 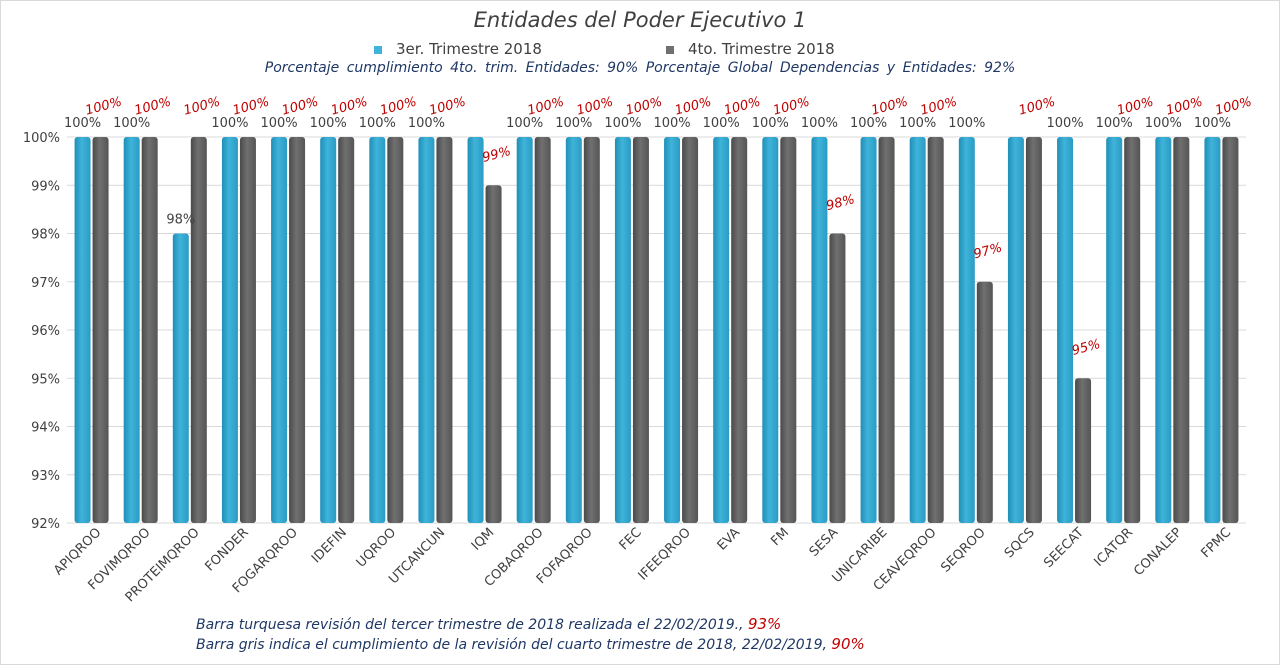 I want to click on category-label: CONALEP, so click(x=1158, y=552).